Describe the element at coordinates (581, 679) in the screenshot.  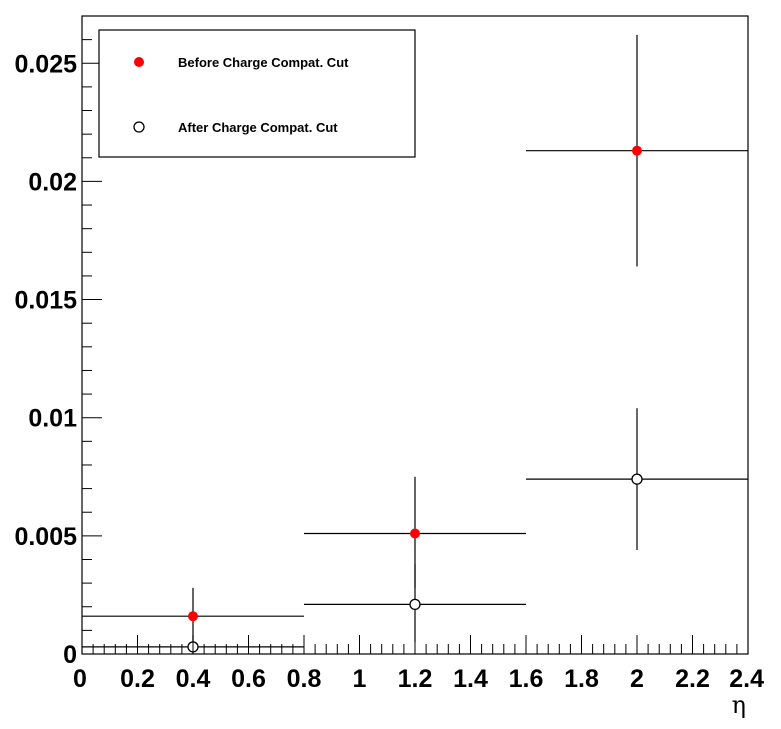
I see `x-tick-label: 1.8` at that location.